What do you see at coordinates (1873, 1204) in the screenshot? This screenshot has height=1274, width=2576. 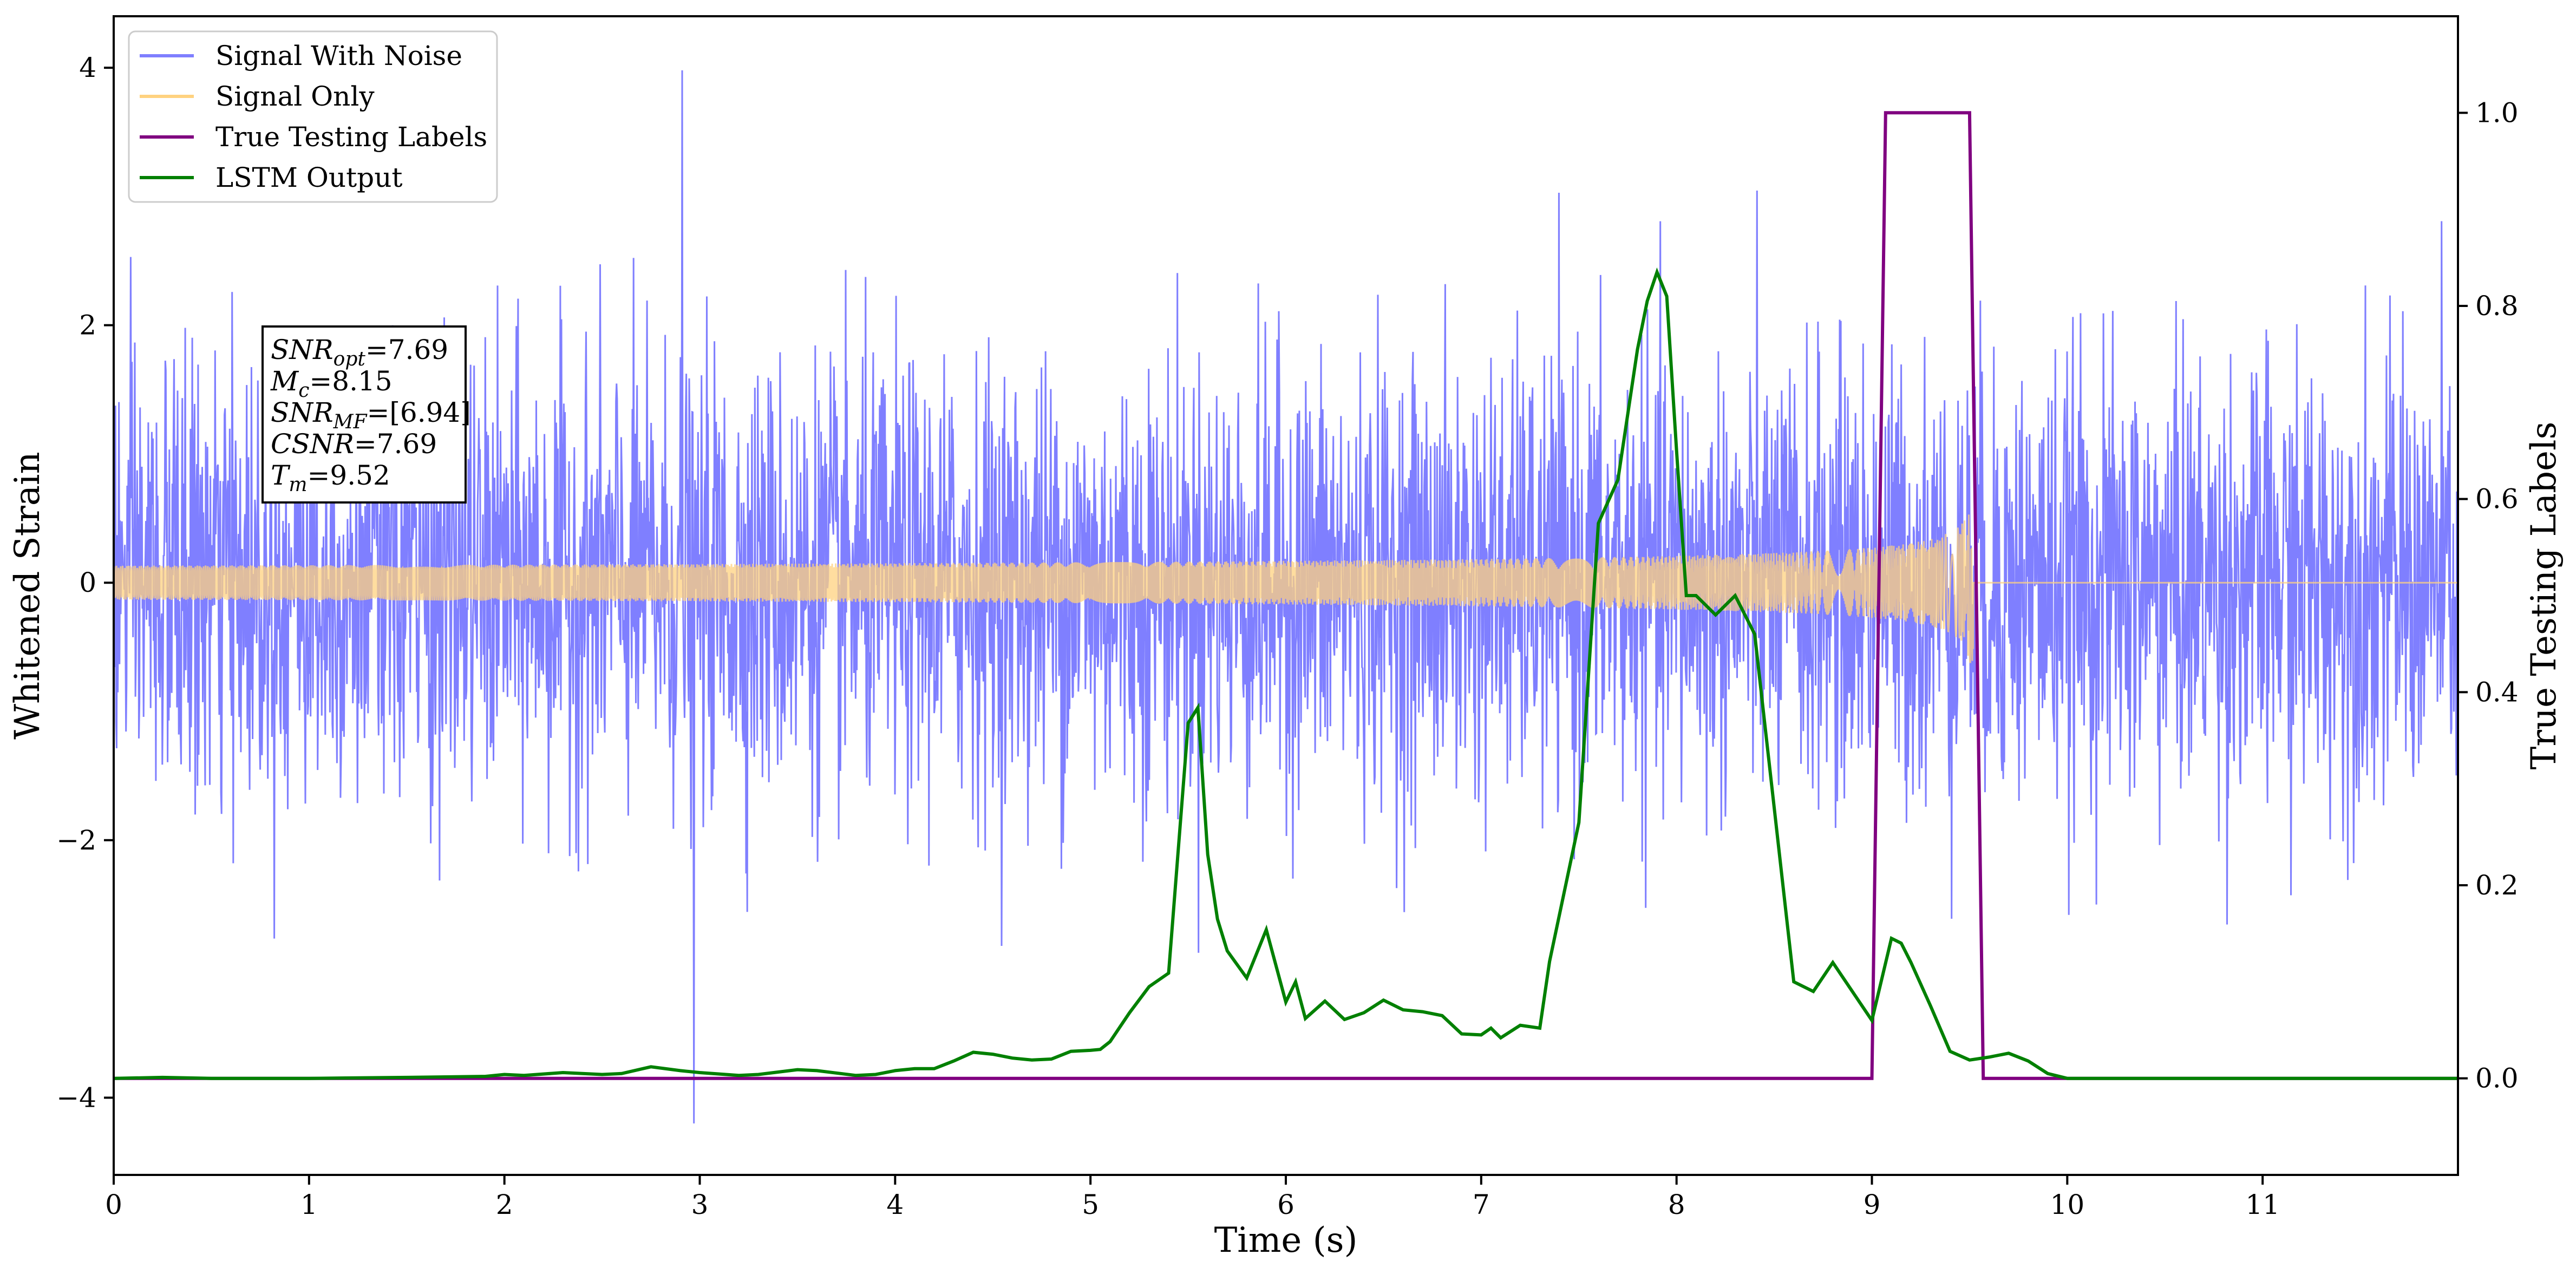 I see `x-tick-label: 9` at bounding box center [1873, 1204].